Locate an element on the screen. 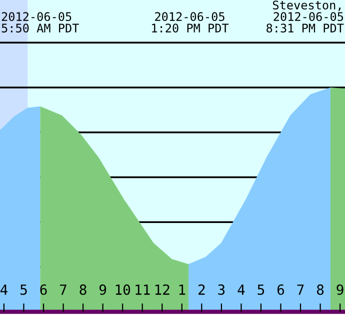 This screenshot has width=345, height=315. x-tick-label: 10 is located at coordinates (123, 289).